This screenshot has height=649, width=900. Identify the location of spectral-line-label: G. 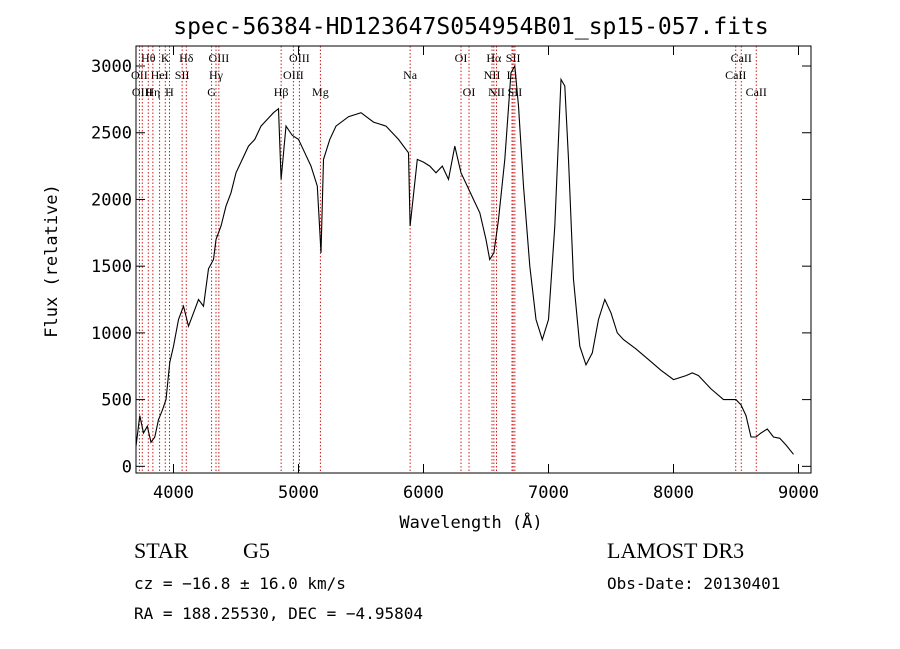
(211, 92).